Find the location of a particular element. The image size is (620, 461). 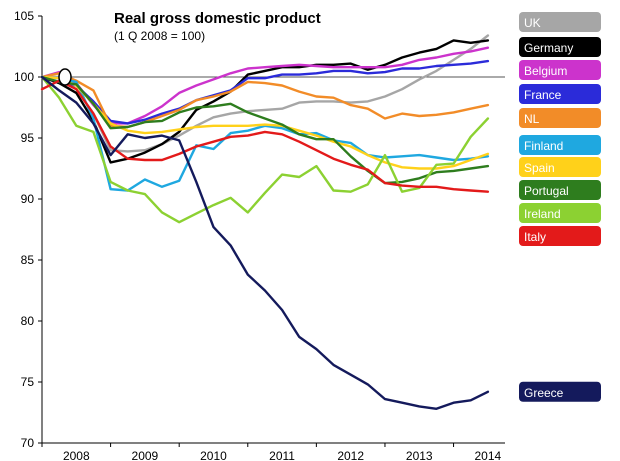

chart-title: Real gross domestic product is located at coordinates (217, 18).